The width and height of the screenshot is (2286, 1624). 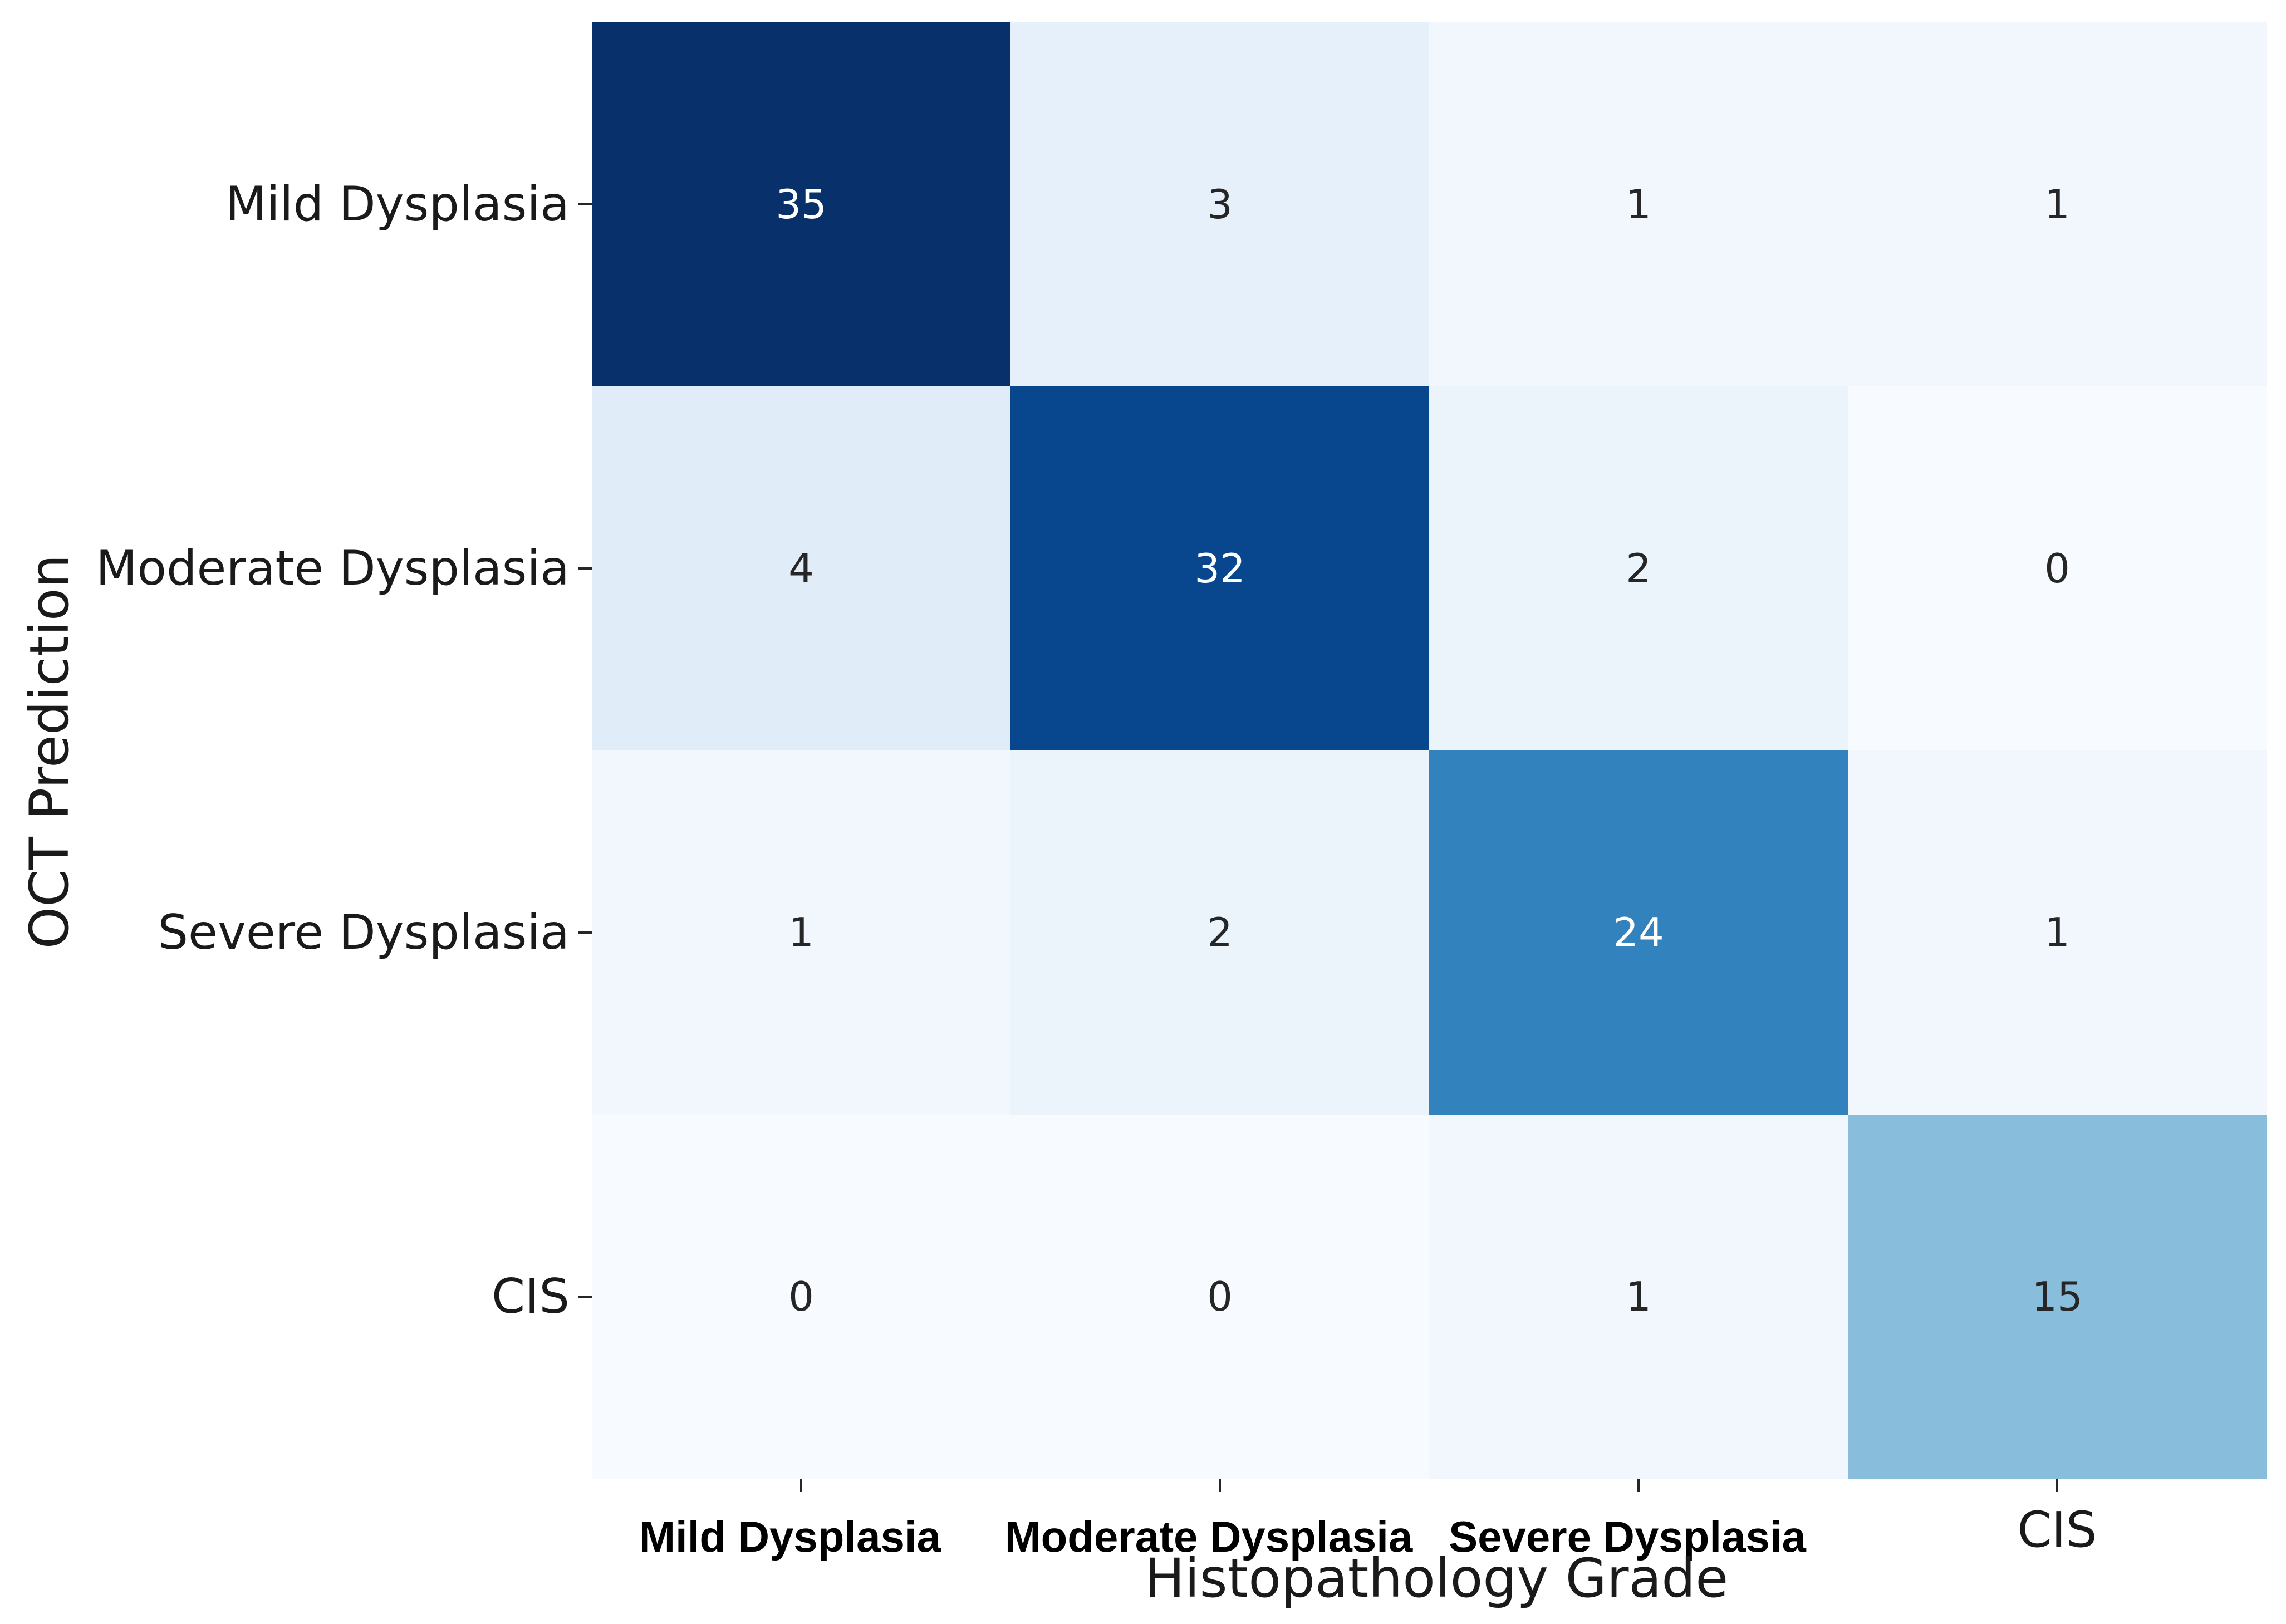 I want to click on heatmap-cell-value: 24, so click(x=1639, y=933).